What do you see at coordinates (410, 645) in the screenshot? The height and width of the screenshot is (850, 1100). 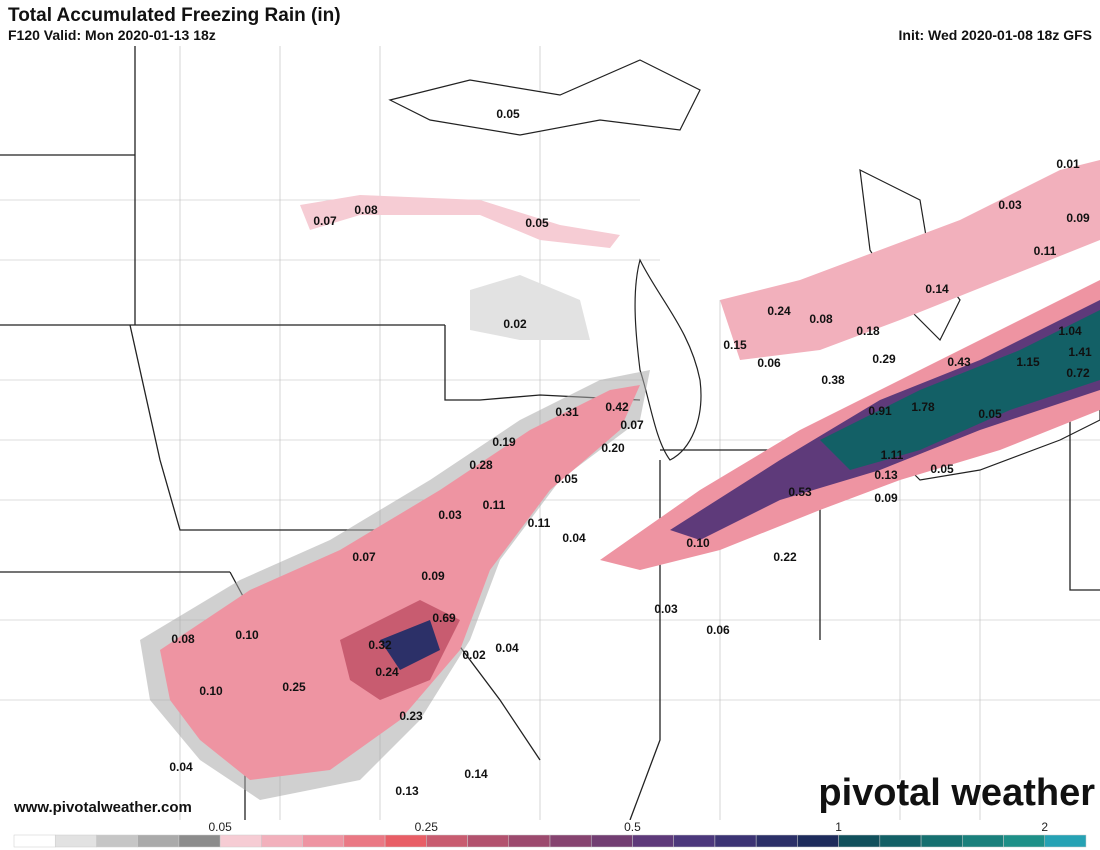 I see `swath-navy-west` at bounding box center [410, 645].